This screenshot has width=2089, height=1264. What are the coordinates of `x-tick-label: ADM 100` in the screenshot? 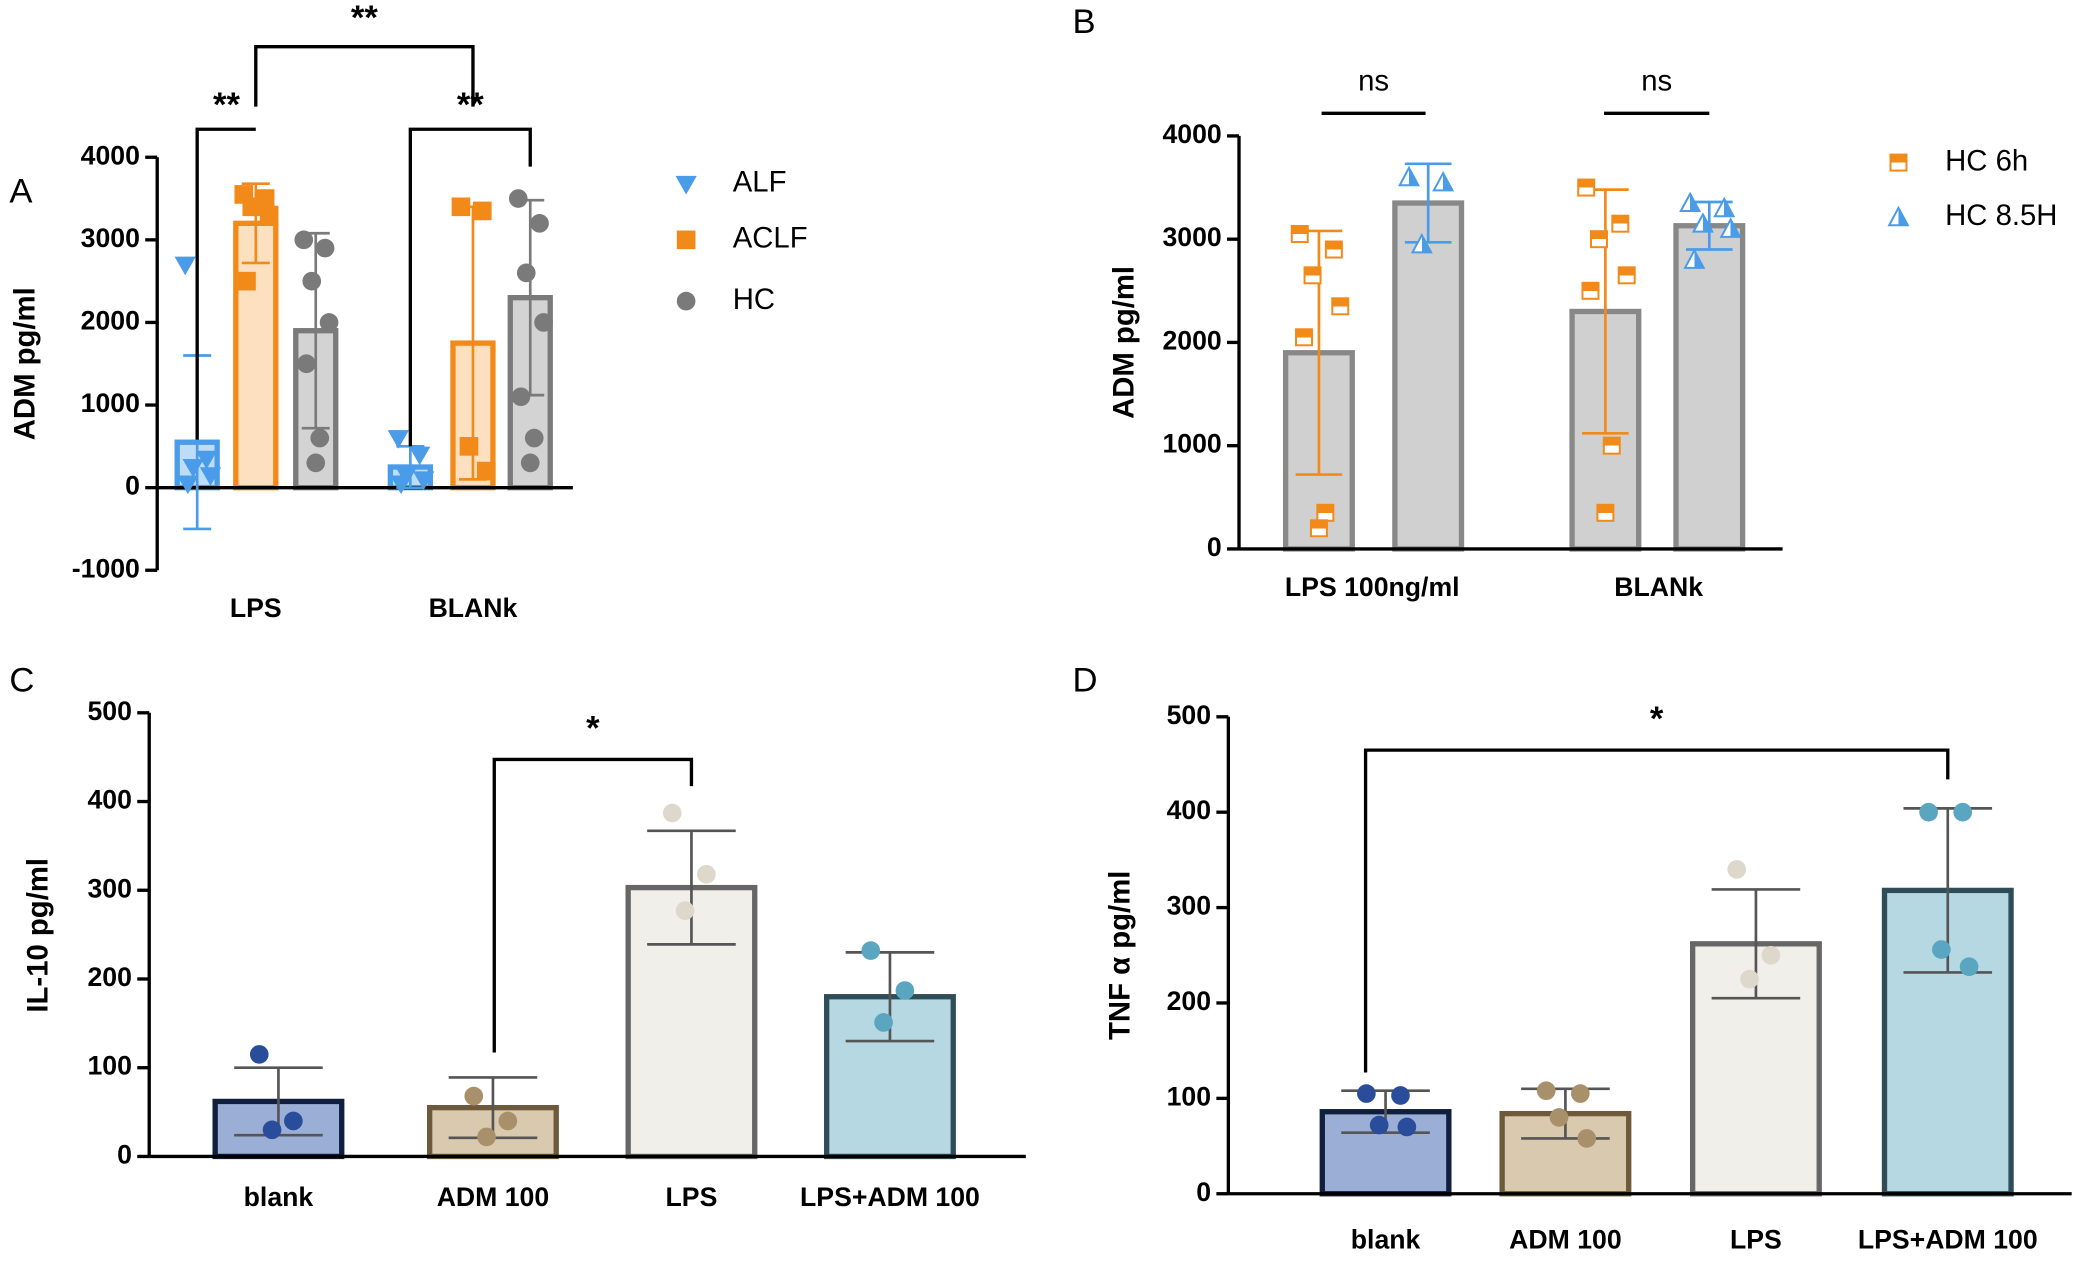 It's located at (1565, 1240).